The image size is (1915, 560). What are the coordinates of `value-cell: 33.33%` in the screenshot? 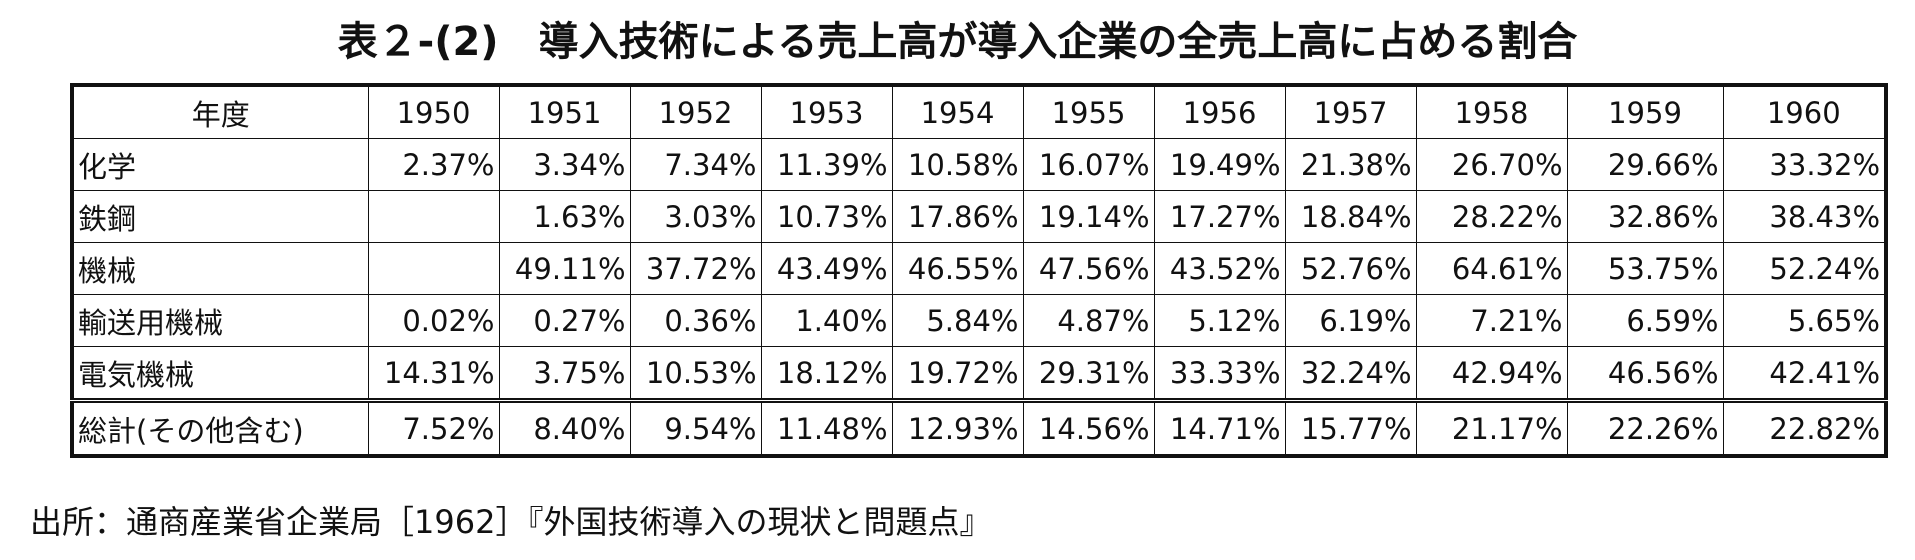 It's located at (1219, 373).